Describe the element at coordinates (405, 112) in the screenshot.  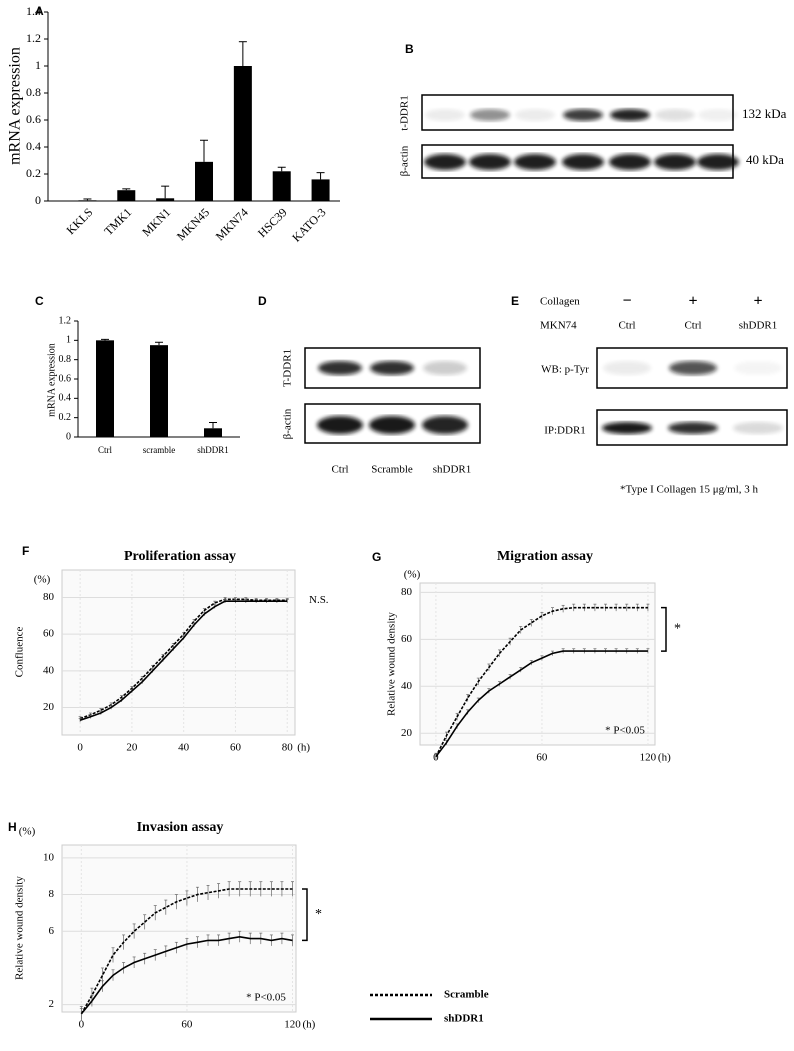
I see `blot-row-label: t-DDR1` at that location.